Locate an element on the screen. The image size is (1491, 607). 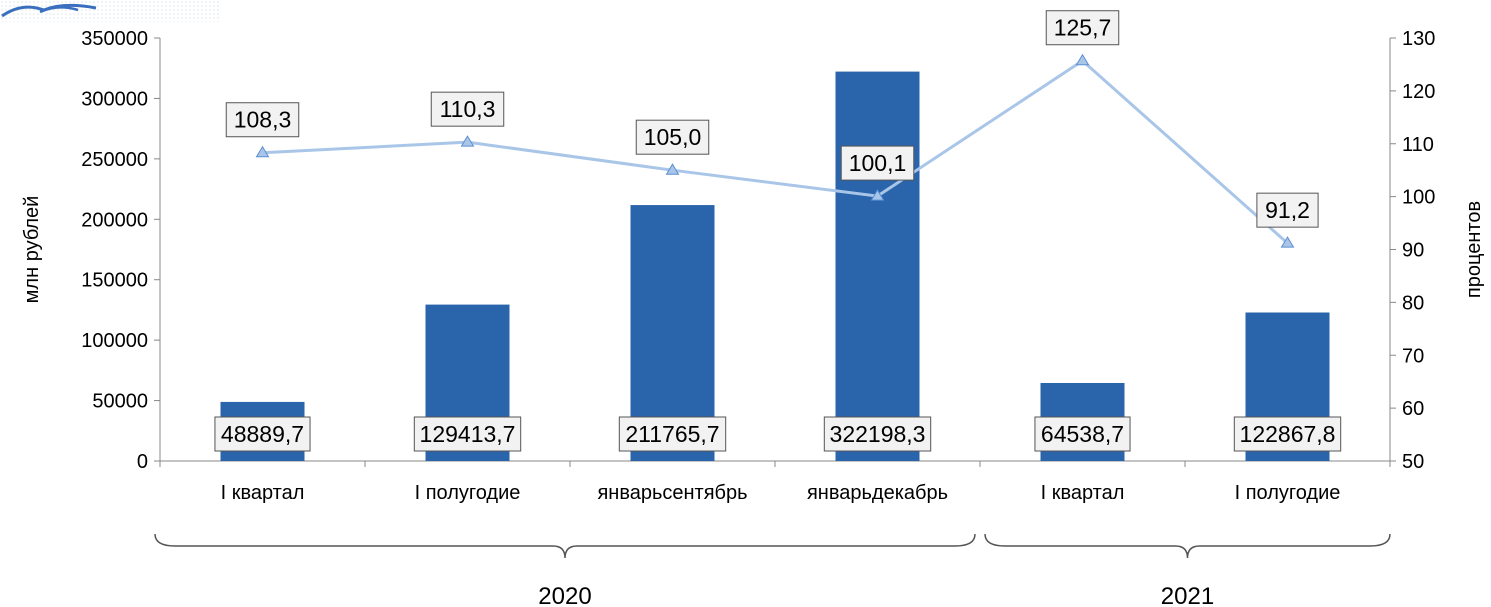
line-data-label: 100,1 is located at coordinates (878, 163).